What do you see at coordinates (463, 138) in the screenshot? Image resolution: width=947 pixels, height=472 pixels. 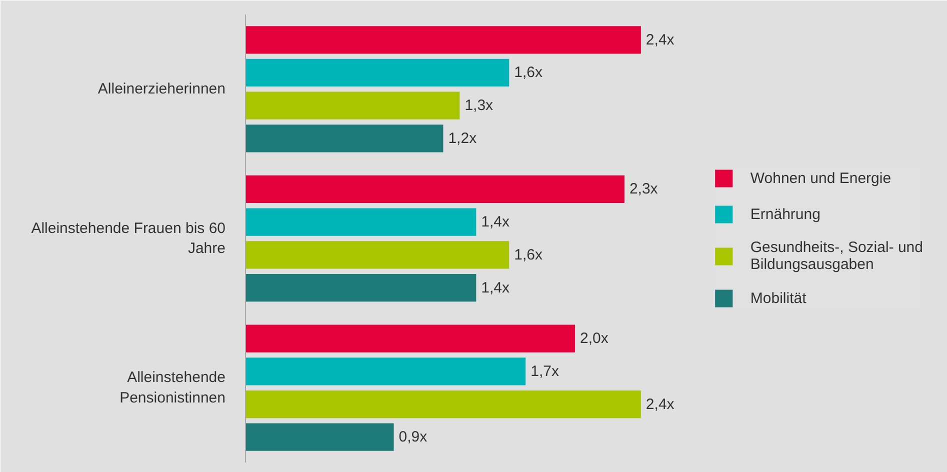 I see `data-label: 1,2x` at bounding box center [463, 138].